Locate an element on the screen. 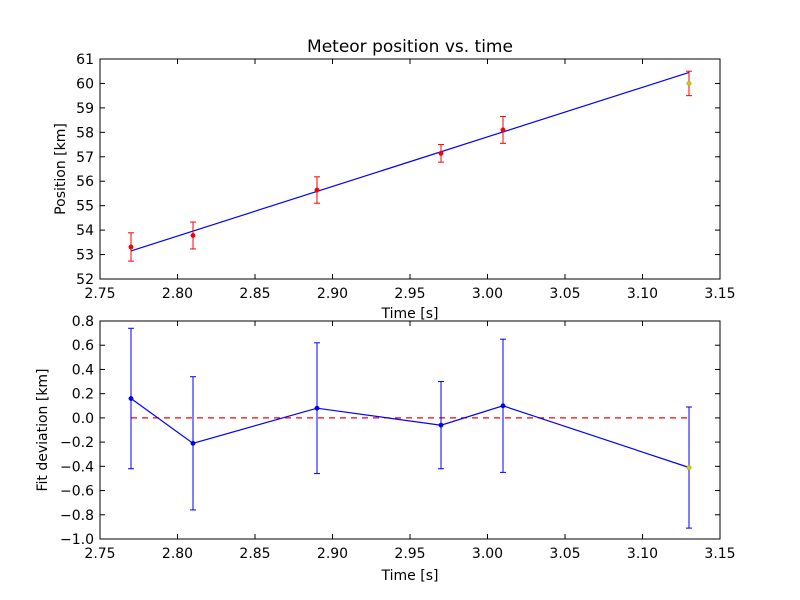  y-tick-label: −1.0 is located at coordinates (77, 540).